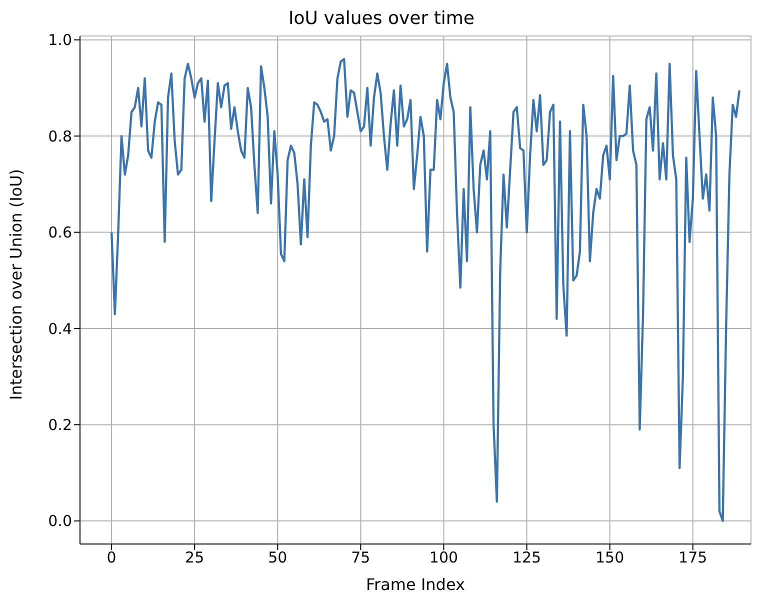 The width and height of the screenshot is (763, 608). What do you see at coordinates (60, 233) in the screenshot?
I see `y-tick-label: 0.6` at bounding box center [60, 233].